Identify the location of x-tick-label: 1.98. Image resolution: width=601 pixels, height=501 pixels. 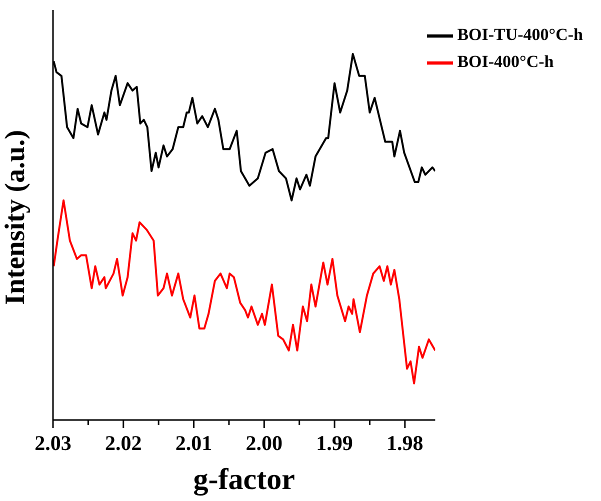
(405, 443).